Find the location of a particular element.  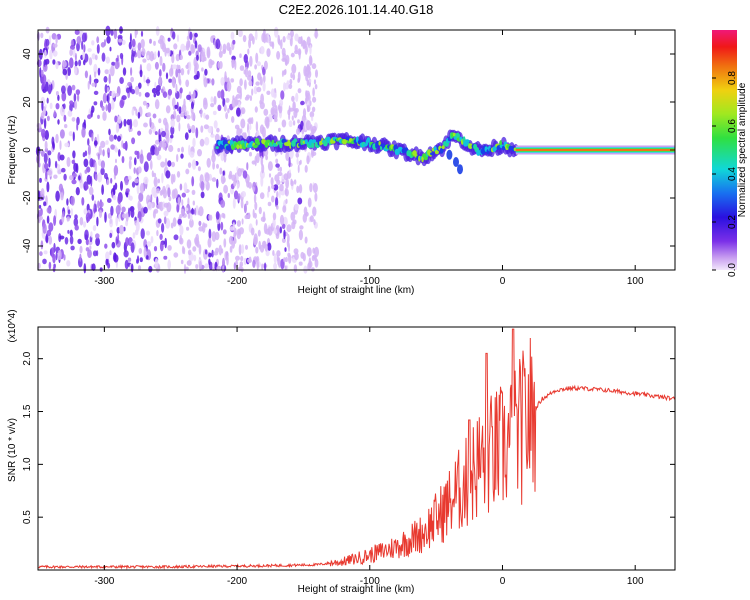

tone-band is located at coordinates (595, 150).